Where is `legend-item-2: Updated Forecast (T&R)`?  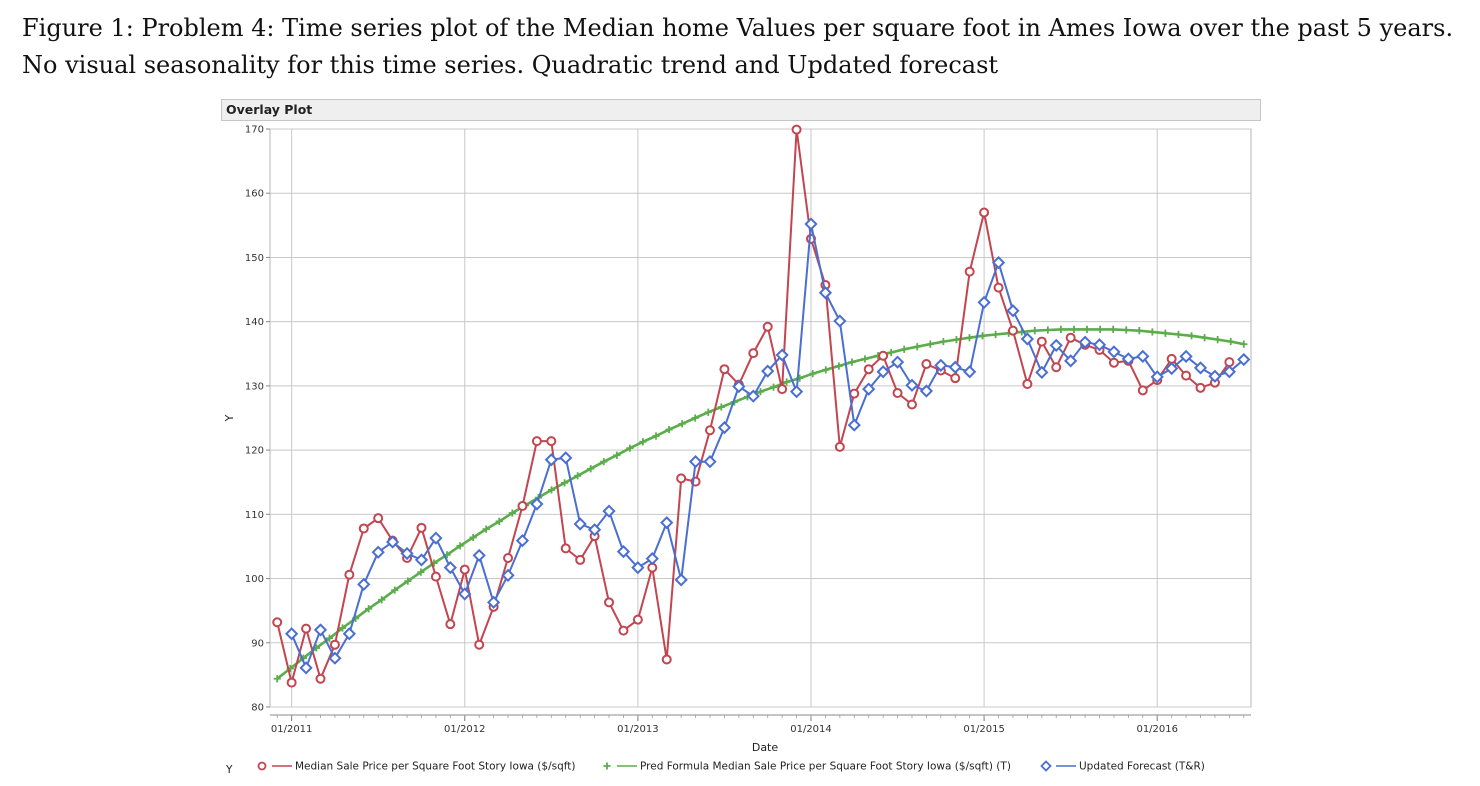
legend-item-2: Updated Forecast (T&R) is located at coordinates (1122, 766).